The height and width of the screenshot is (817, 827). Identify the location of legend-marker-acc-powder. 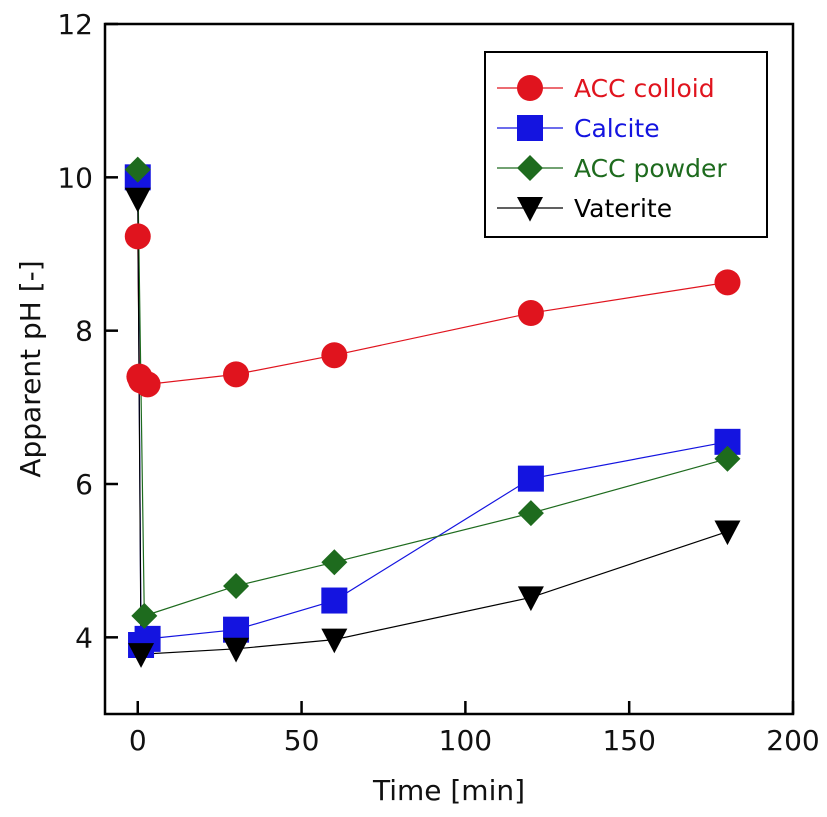
(530, 168).